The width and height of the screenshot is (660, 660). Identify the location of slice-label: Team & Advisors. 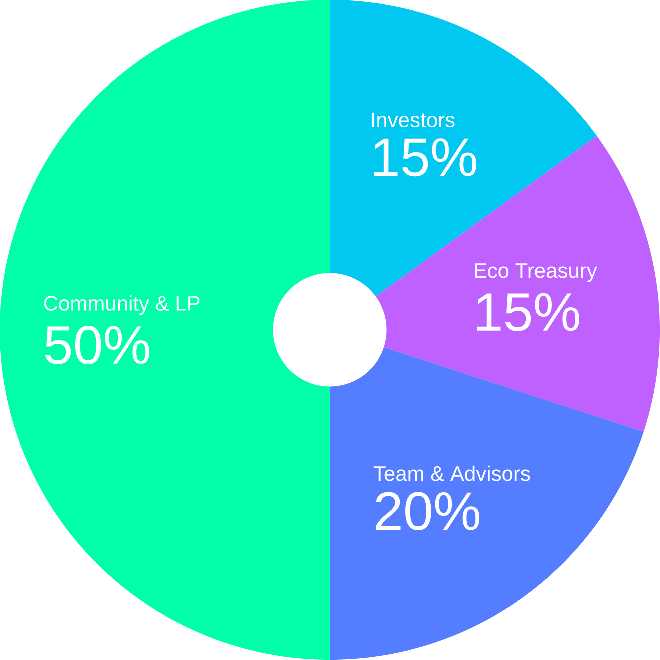
(452, 474).